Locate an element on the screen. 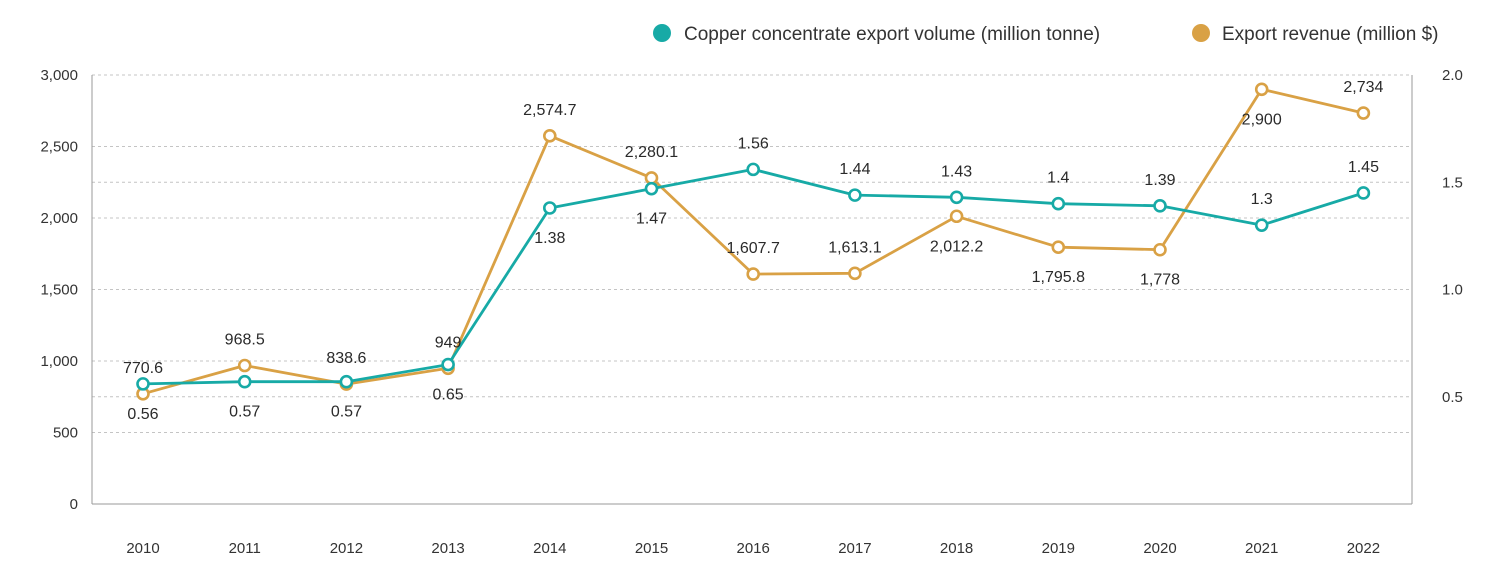  volume-data-label: 1.38 is located at coordinates (549, 238).